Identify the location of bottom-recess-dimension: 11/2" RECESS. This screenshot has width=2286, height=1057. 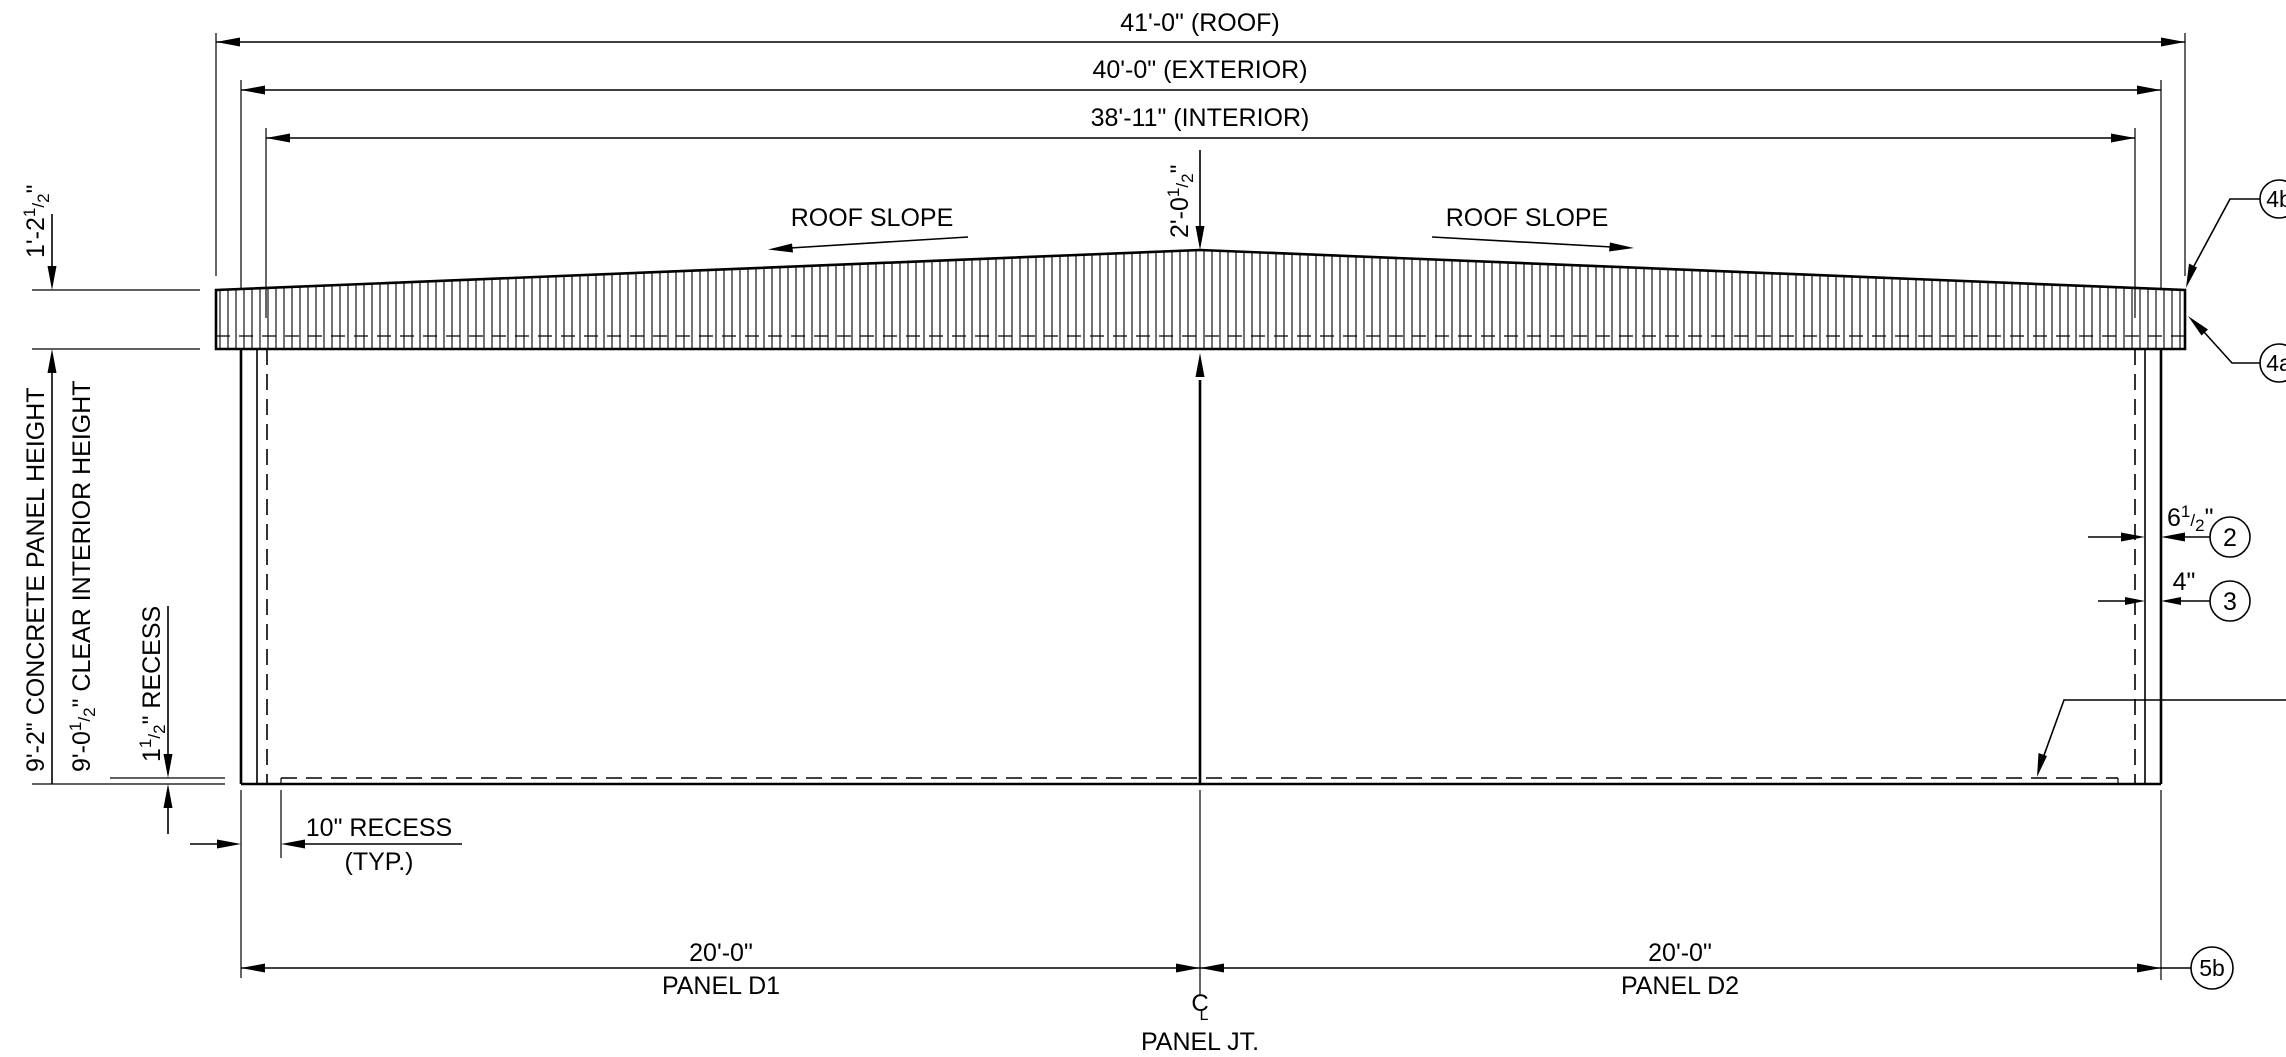
(167, 720).